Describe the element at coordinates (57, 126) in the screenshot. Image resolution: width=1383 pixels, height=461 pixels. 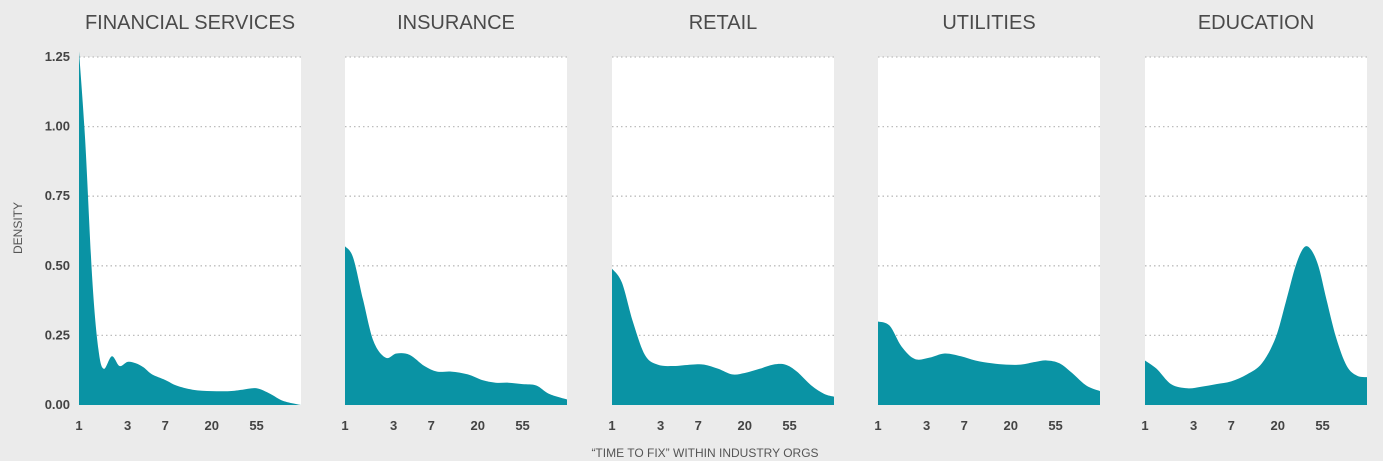
I see `y-tick-label: 1.00` at that location.